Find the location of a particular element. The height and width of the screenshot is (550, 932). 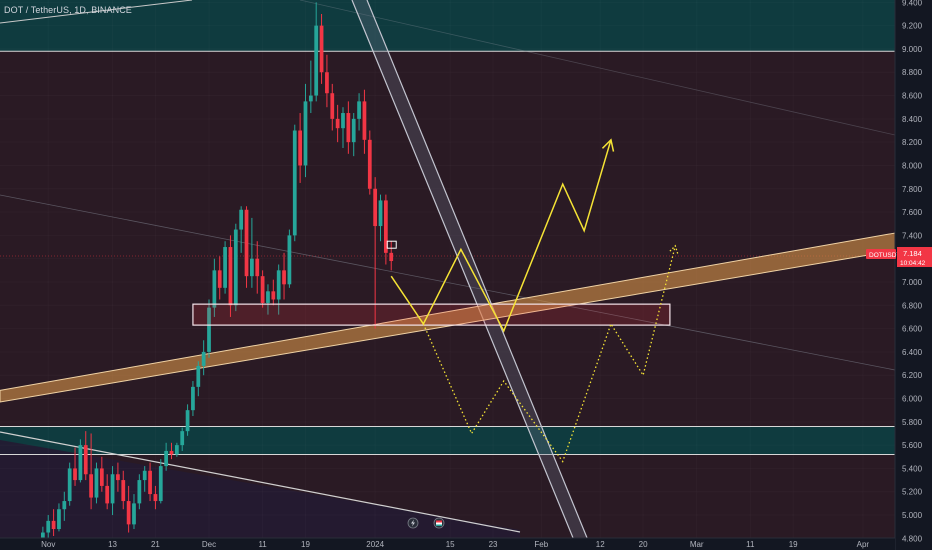

flag-icon-middle is located at coordinates (439, 523).